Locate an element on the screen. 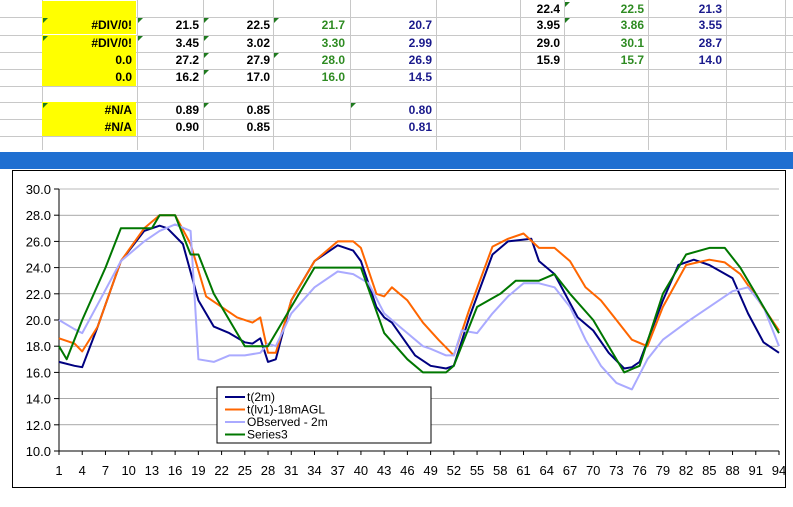 This screenshot has width=793, height=507. cell-b-row3: 3.45 is located at coordinates (187, 43).